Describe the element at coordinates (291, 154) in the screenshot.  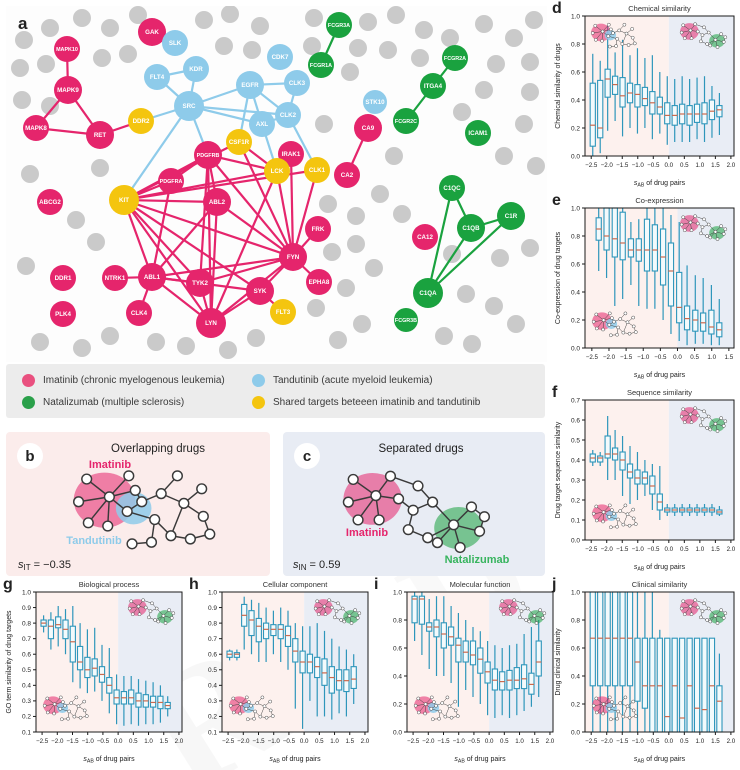
I see `svg-text: IRAK1` at that location.